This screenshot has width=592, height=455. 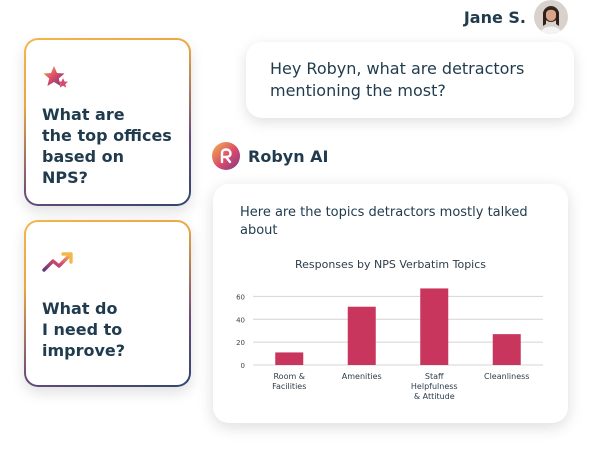 What do you see at coordinates (506, 376) in the screenshot?
I see `x-tick-label: Cleanliness` at bounding box center [506, 376].